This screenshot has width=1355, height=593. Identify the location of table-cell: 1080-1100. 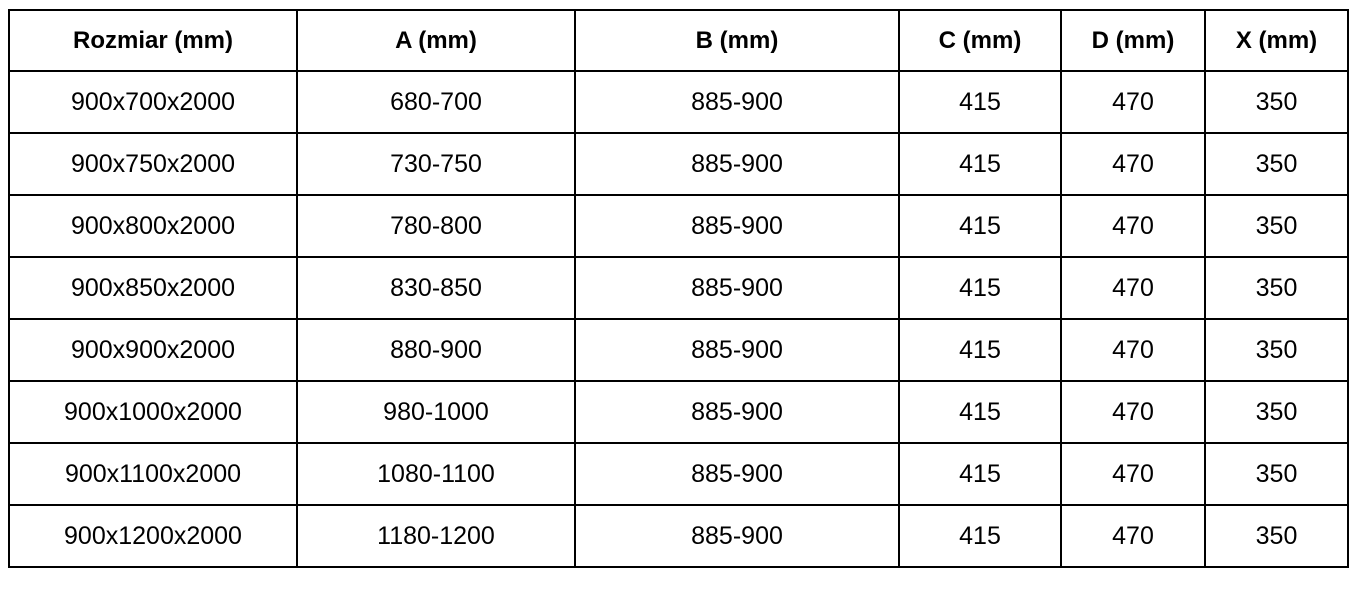
(436, 474).